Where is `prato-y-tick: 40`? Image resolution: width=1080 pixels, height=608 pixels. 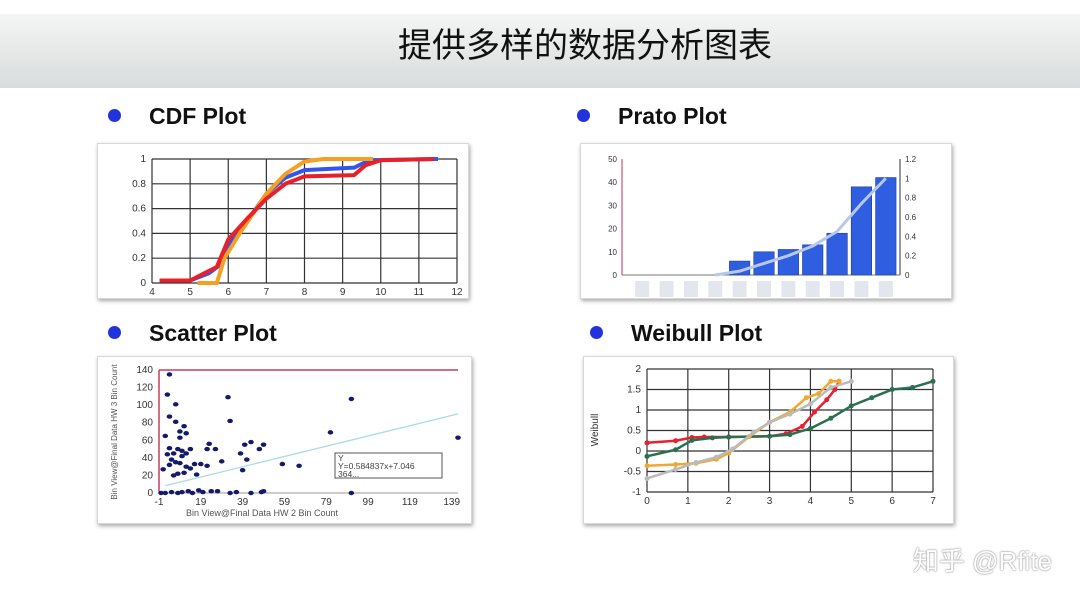 prato-y-tick: 40 is located at coordinates (612, 182).